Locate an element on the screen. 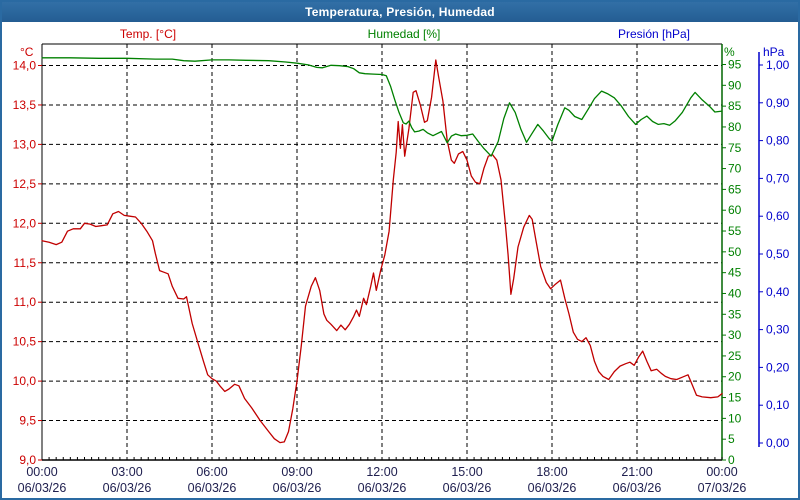 The width and height of the screenshot is (800, 500). x-time-label: 03:00 is located at coordinates (126, 472).